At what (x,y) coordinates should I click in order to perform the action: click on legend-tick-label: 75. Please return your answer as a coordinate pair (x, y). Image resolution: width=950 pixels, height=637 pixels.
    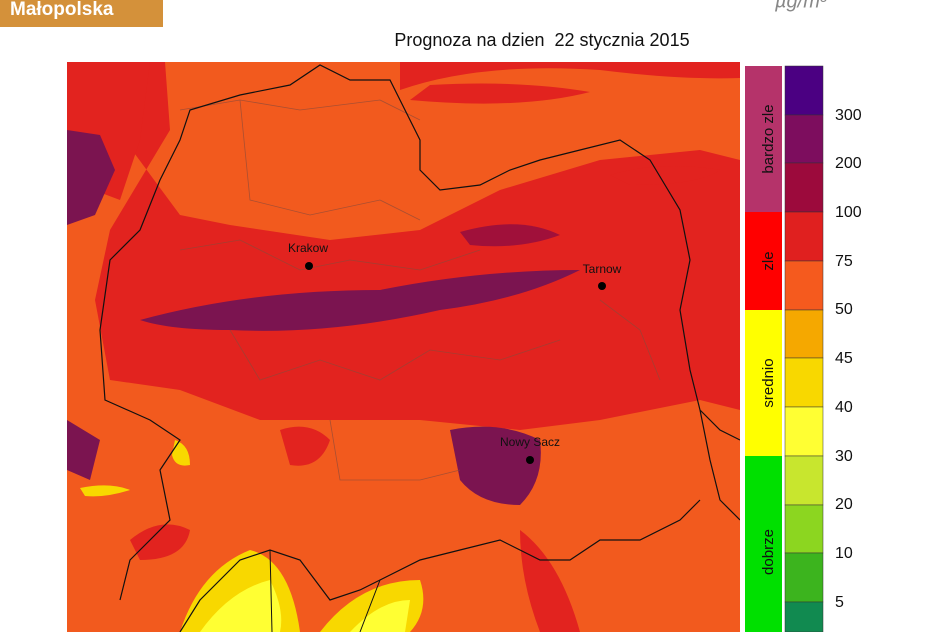
    Looking at the image, I should click on (844, 261).